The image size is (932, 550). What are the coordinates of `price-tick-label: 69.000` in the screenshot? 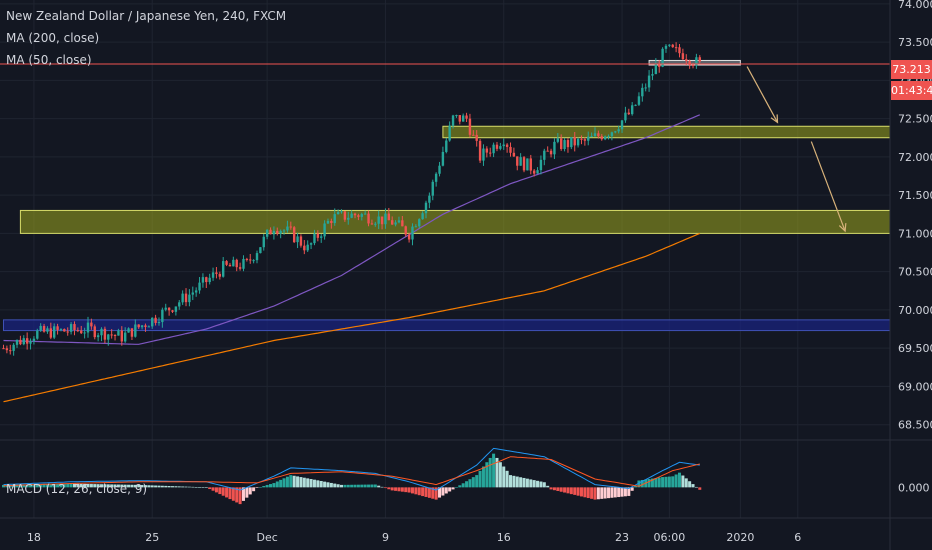 It's located at (915, 386).